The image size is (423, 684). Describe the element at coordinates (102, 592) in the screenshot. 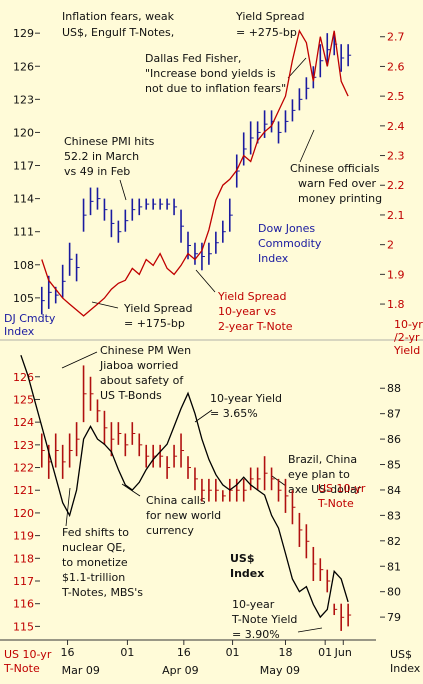

I see `annotation-line: T-Notes, MBS's` at that location.